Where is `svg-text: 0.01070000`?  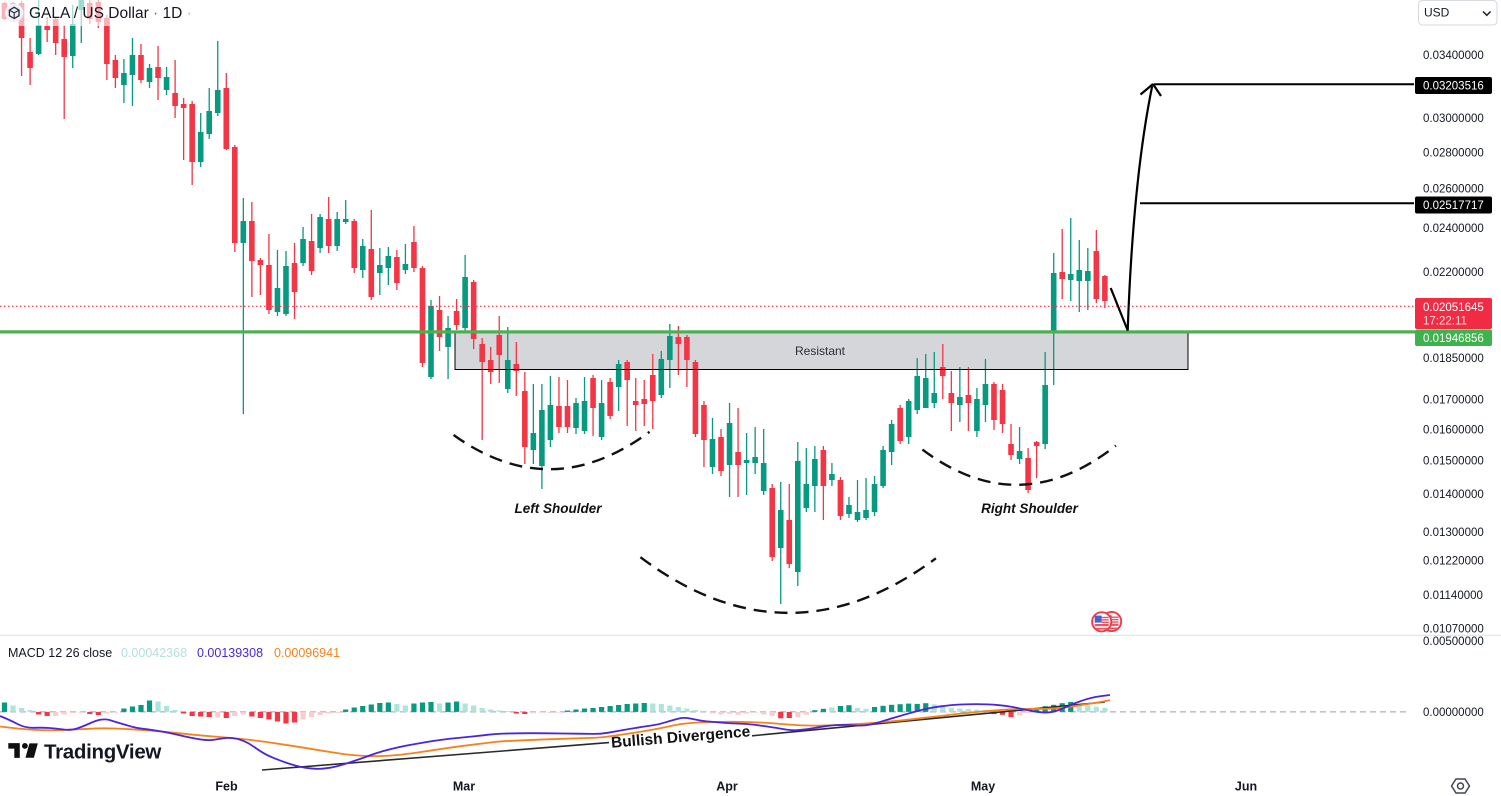 svg-text: 0.01070000 is located at coordinates (1453, 630).